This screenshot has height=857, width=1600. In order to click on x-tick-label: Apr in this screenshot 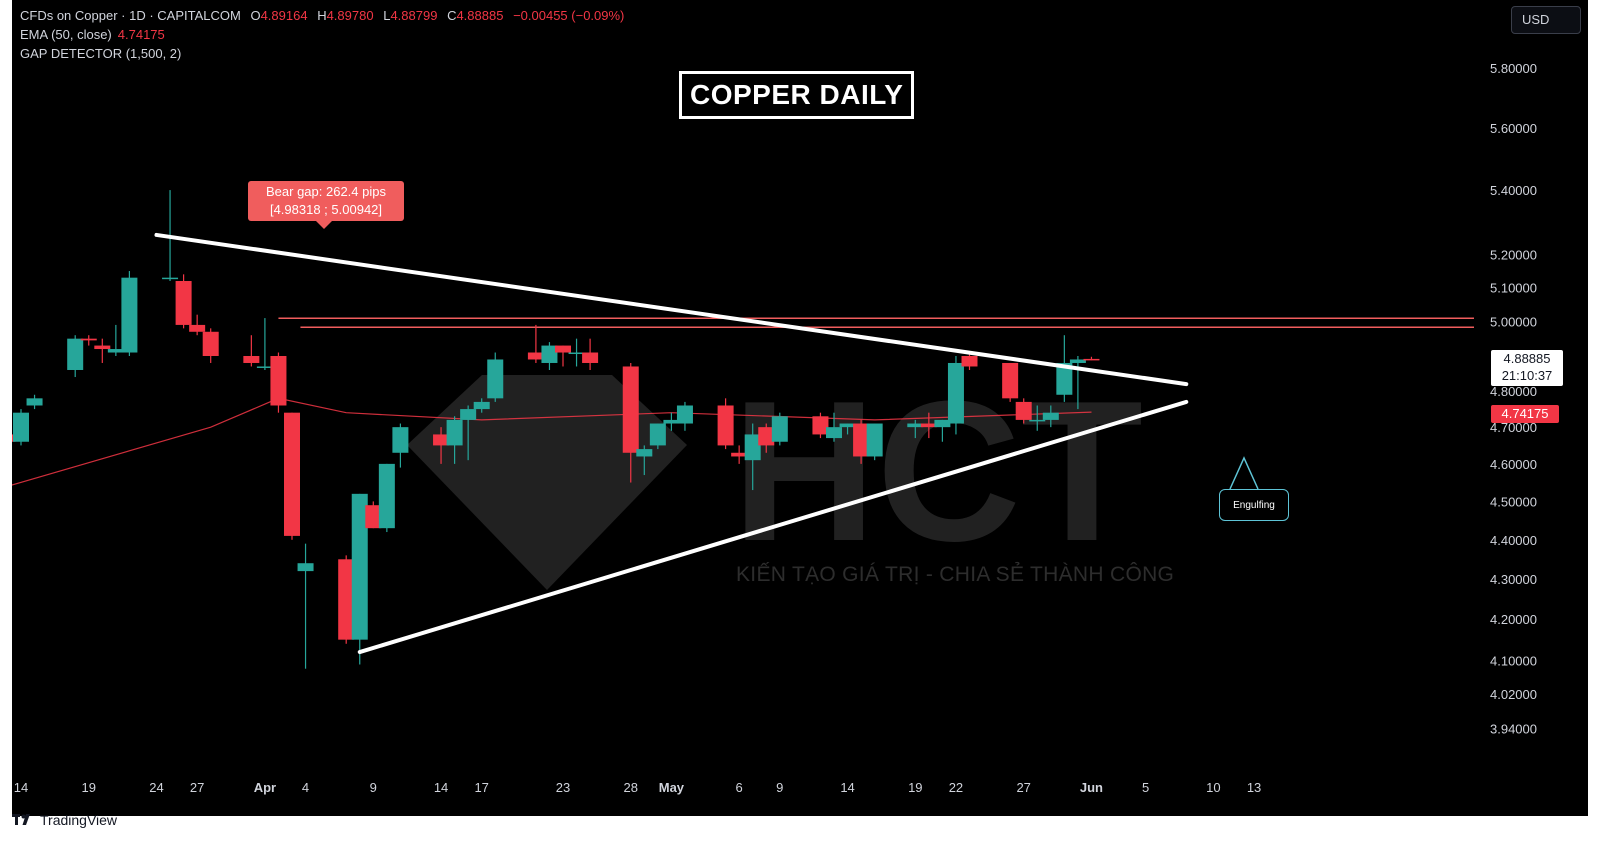, I will do `click(265, 787)`.